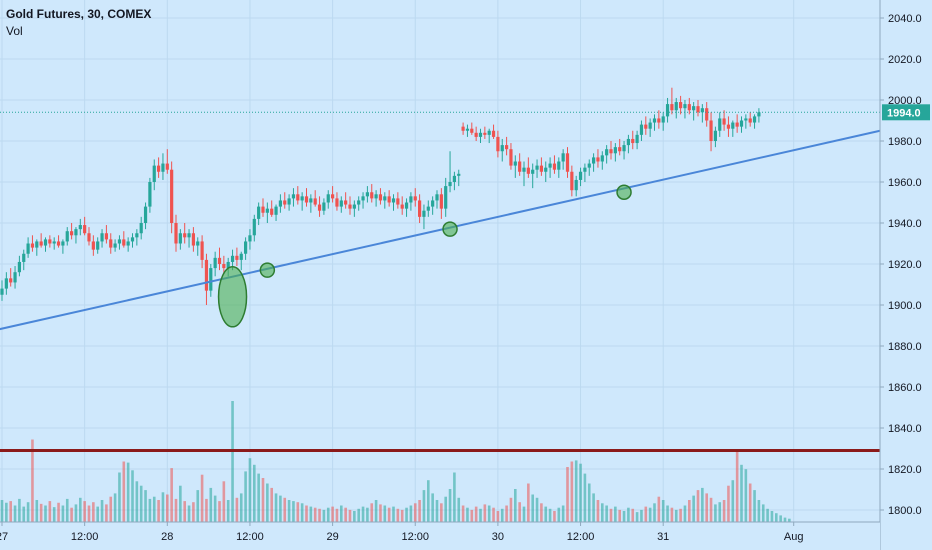 Image resolution: width=932 pixels, height=550 pixels. What do you see at coordinates (581, 537) in the screenshot?
I see `time-tick-label: 12:00` at bounding box center [581, 537].